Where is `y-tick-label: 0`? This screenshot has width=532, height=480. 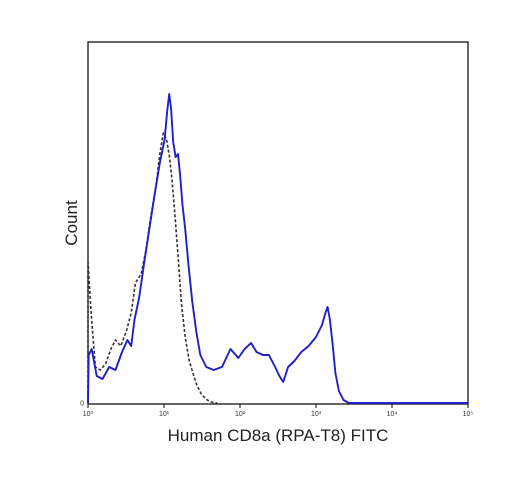 y-tick-label: 0 is located at coordinates (82, 404).